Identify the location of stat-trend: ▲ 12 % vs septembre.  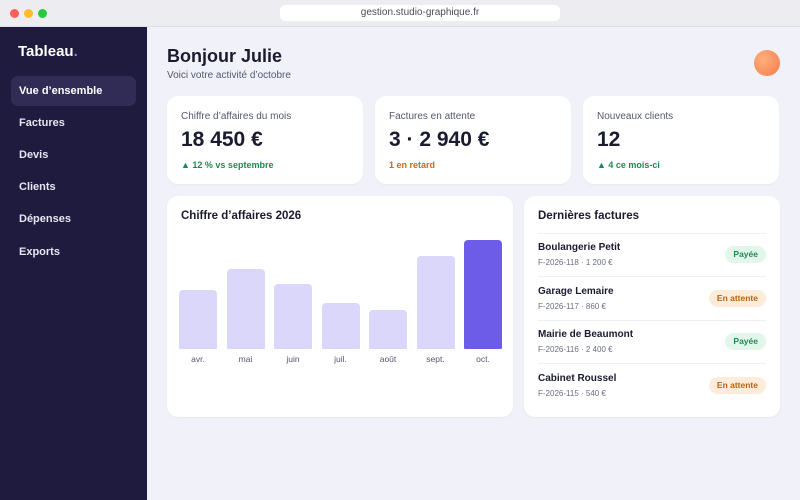
(227, 165).